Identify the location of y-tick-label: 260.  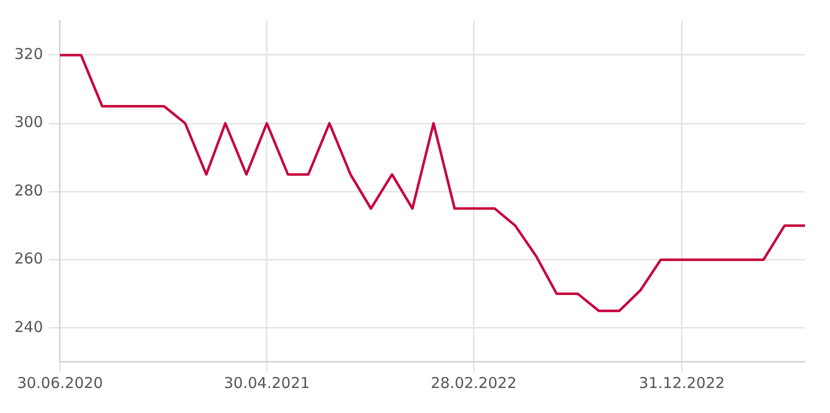
(28, 259).